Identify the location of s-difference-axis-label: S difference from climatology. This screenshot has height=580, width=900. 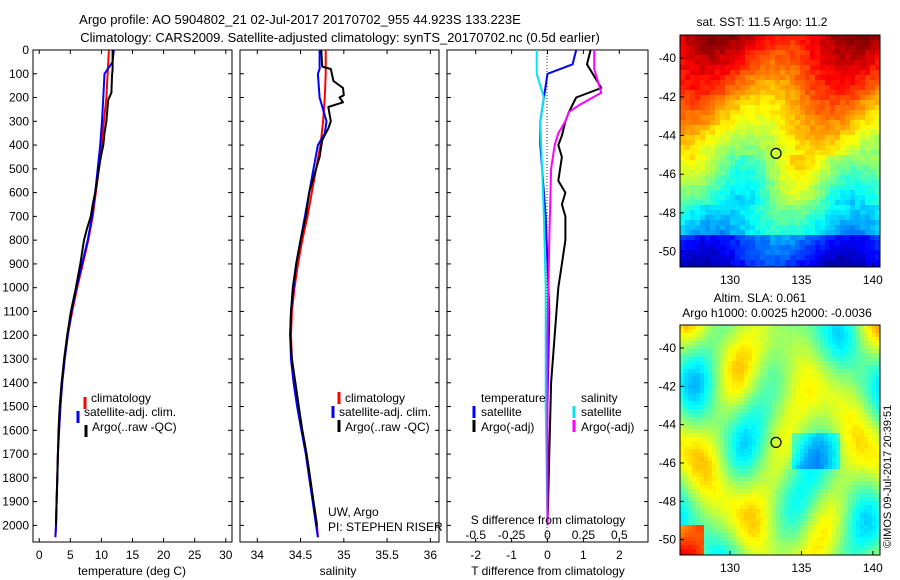
(548, 520).